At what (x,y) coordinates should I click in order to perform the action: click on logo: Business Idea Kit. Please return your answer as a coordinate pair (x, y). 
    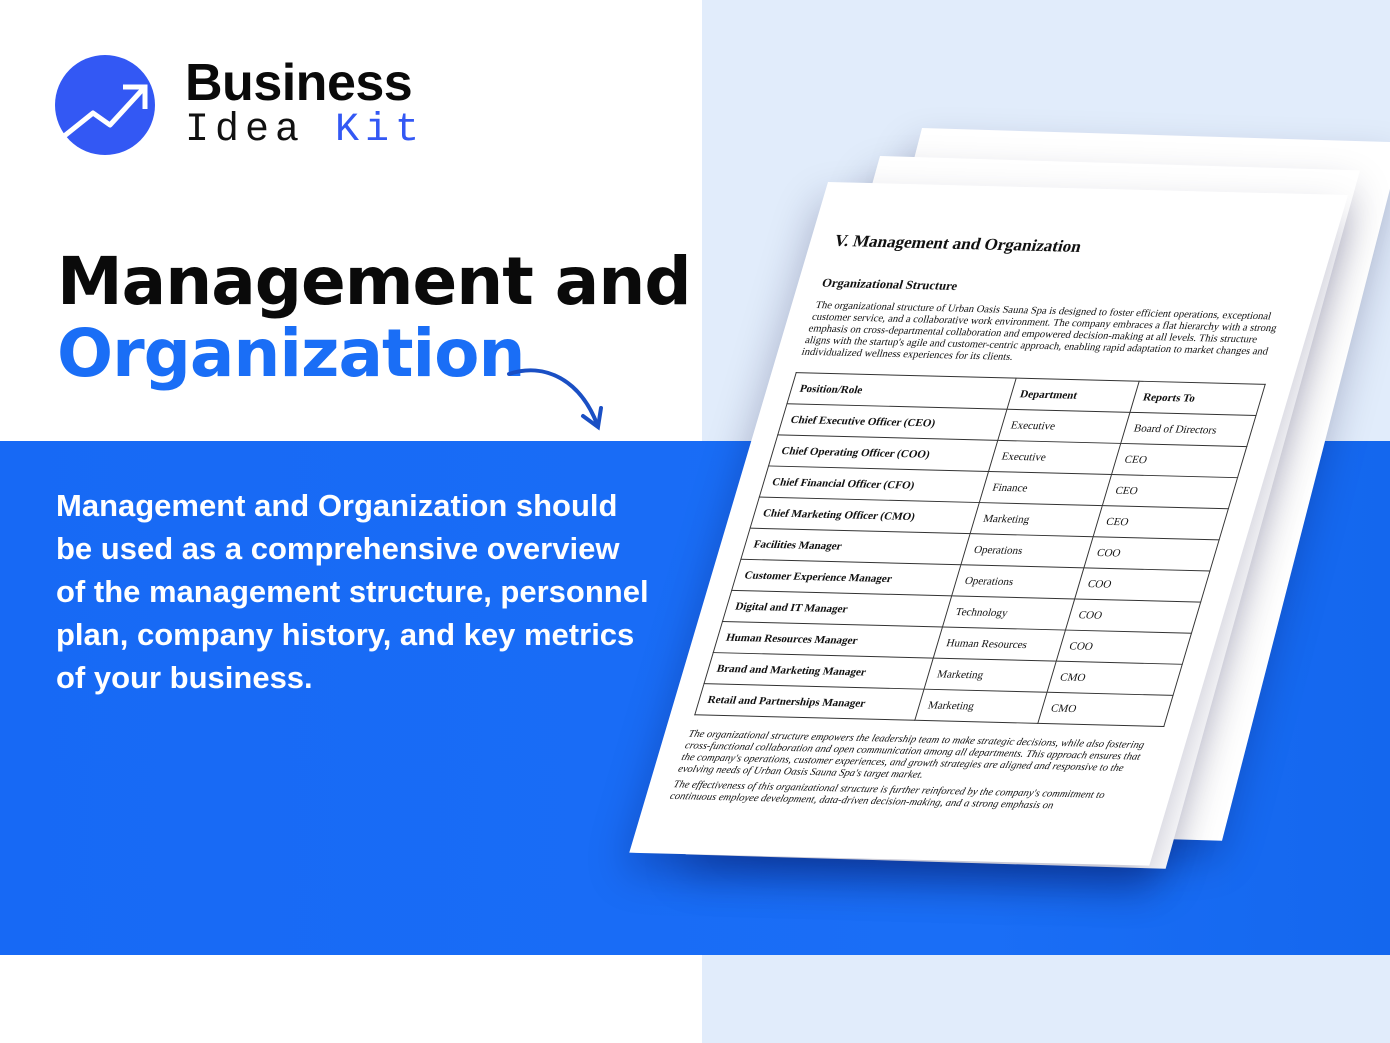
    Looking at the image, I should click on (240, 105).